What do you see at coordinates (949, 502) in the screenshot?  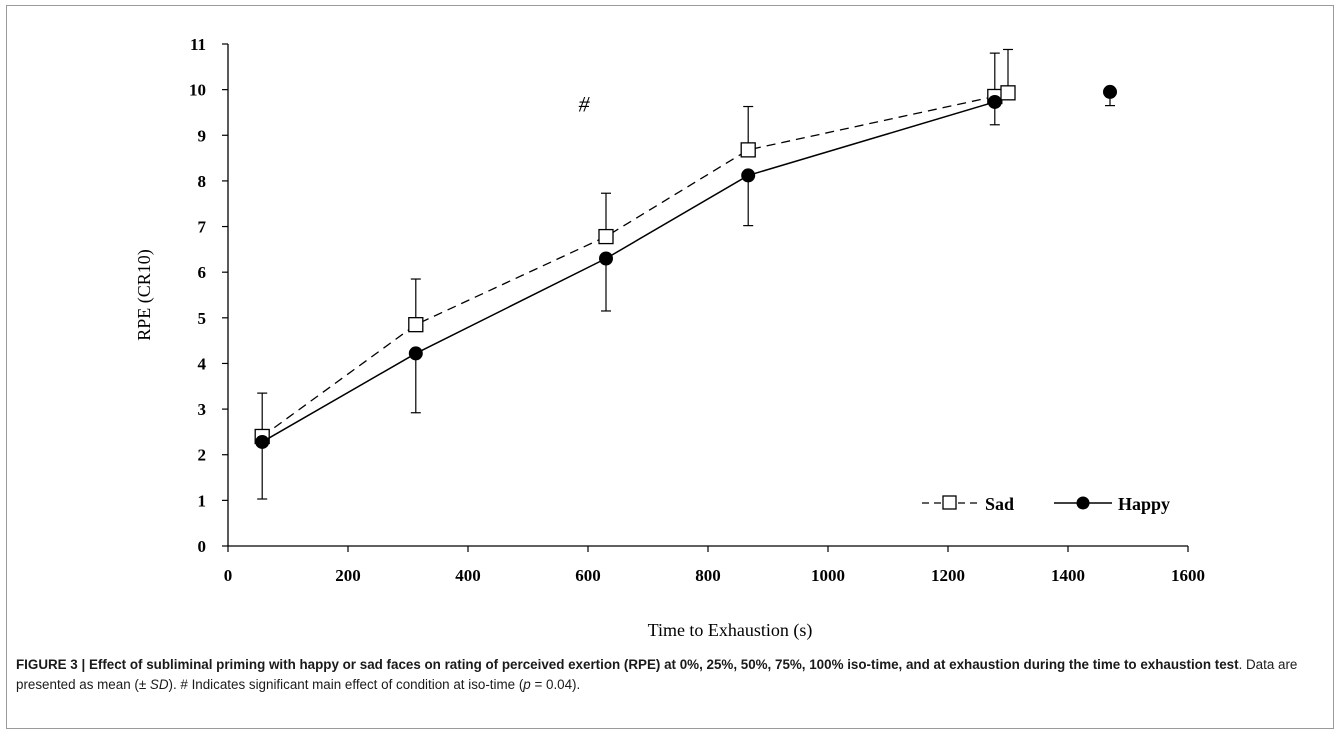 I see `legend-sad-marker` at bounding box center [949, 502].